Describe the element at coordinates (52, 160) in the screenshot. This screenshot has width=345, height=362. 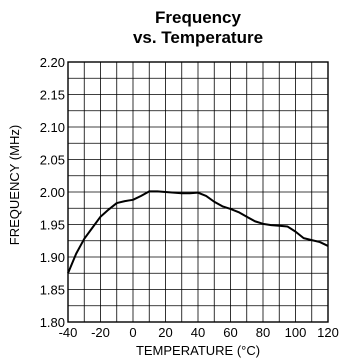
I see `y-tick-label: 2.05` at that location.